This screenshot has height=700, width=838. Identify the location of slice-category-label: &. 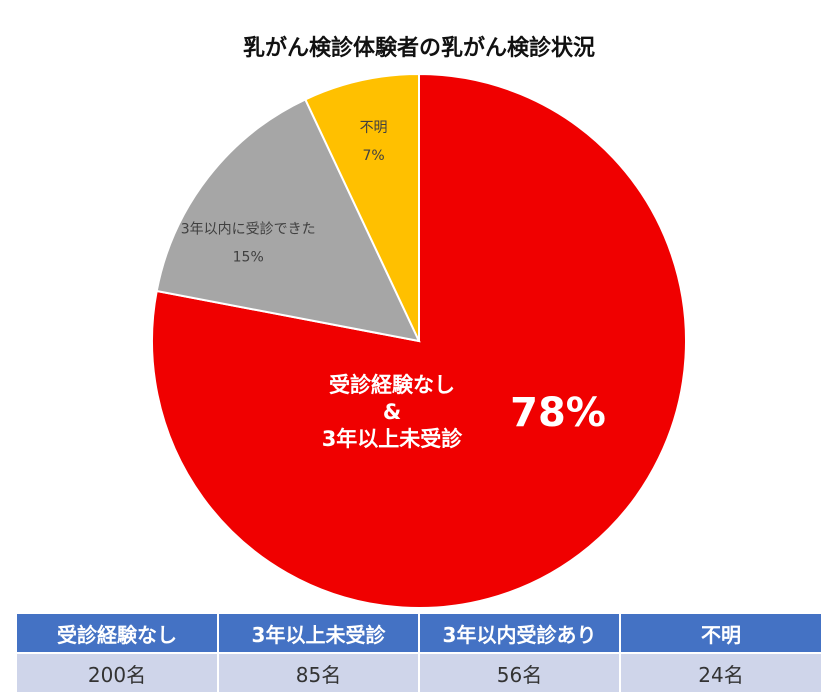
(392, 412).